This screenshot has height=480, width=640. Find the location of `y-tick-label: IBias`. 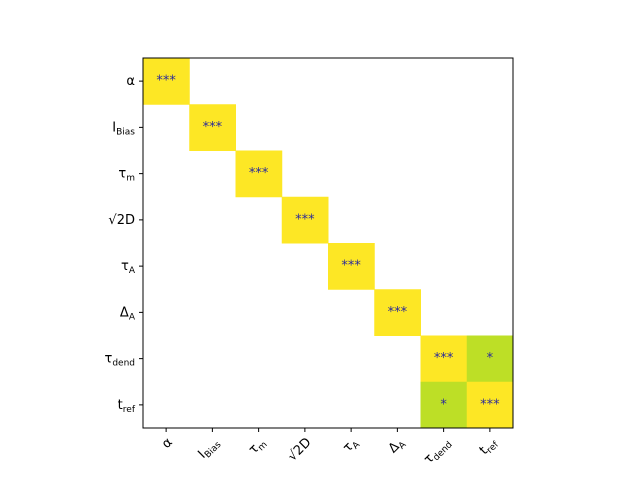

y-tick-label: IBias is located at coordinates (123, 128).